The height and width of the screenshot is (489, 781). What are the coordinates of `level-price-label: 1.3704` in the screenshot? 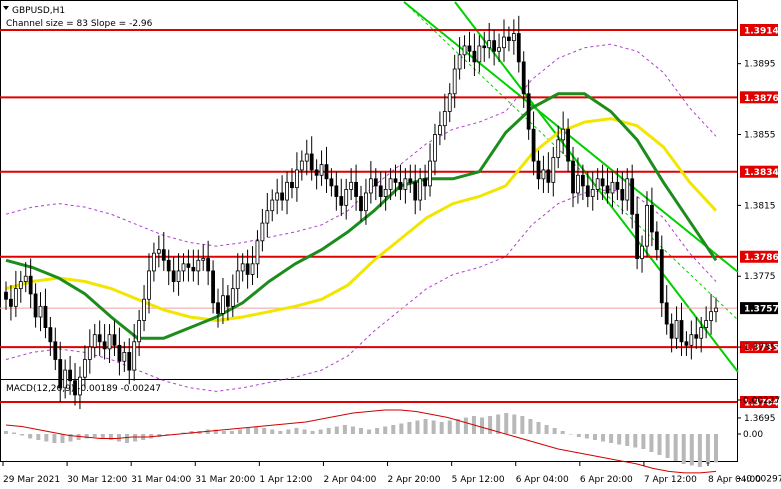 It's located at (761, 404).